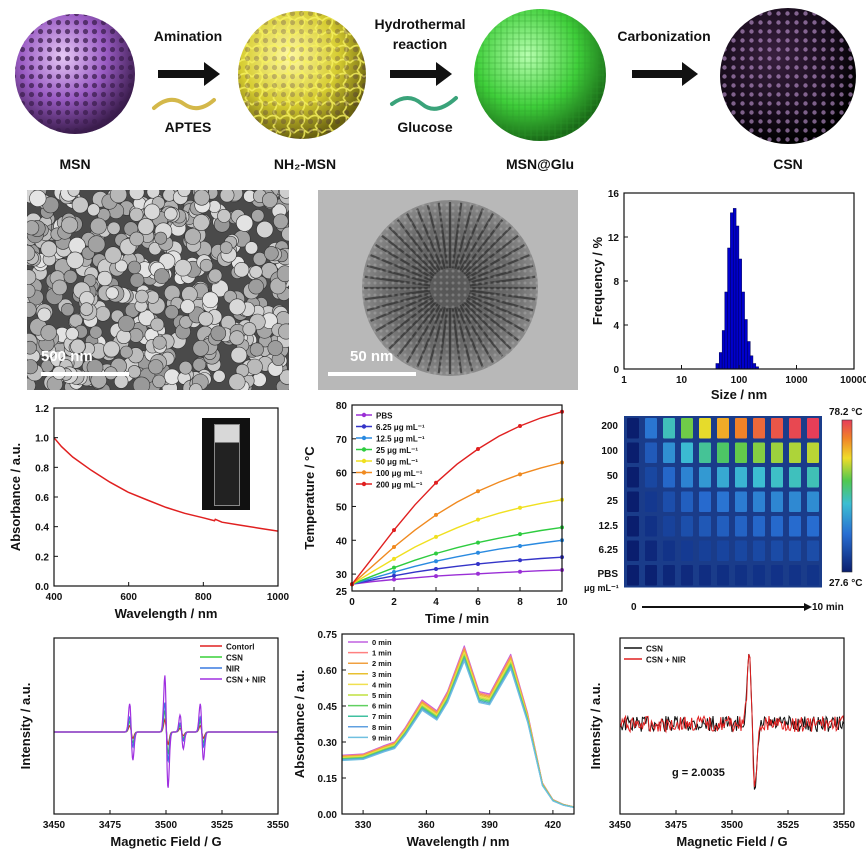 This screenshot has height=855, width=866. Describe the element at coordinates (42, 409) in the screenshot. I see `y-tick-label: 1.2` at that location.